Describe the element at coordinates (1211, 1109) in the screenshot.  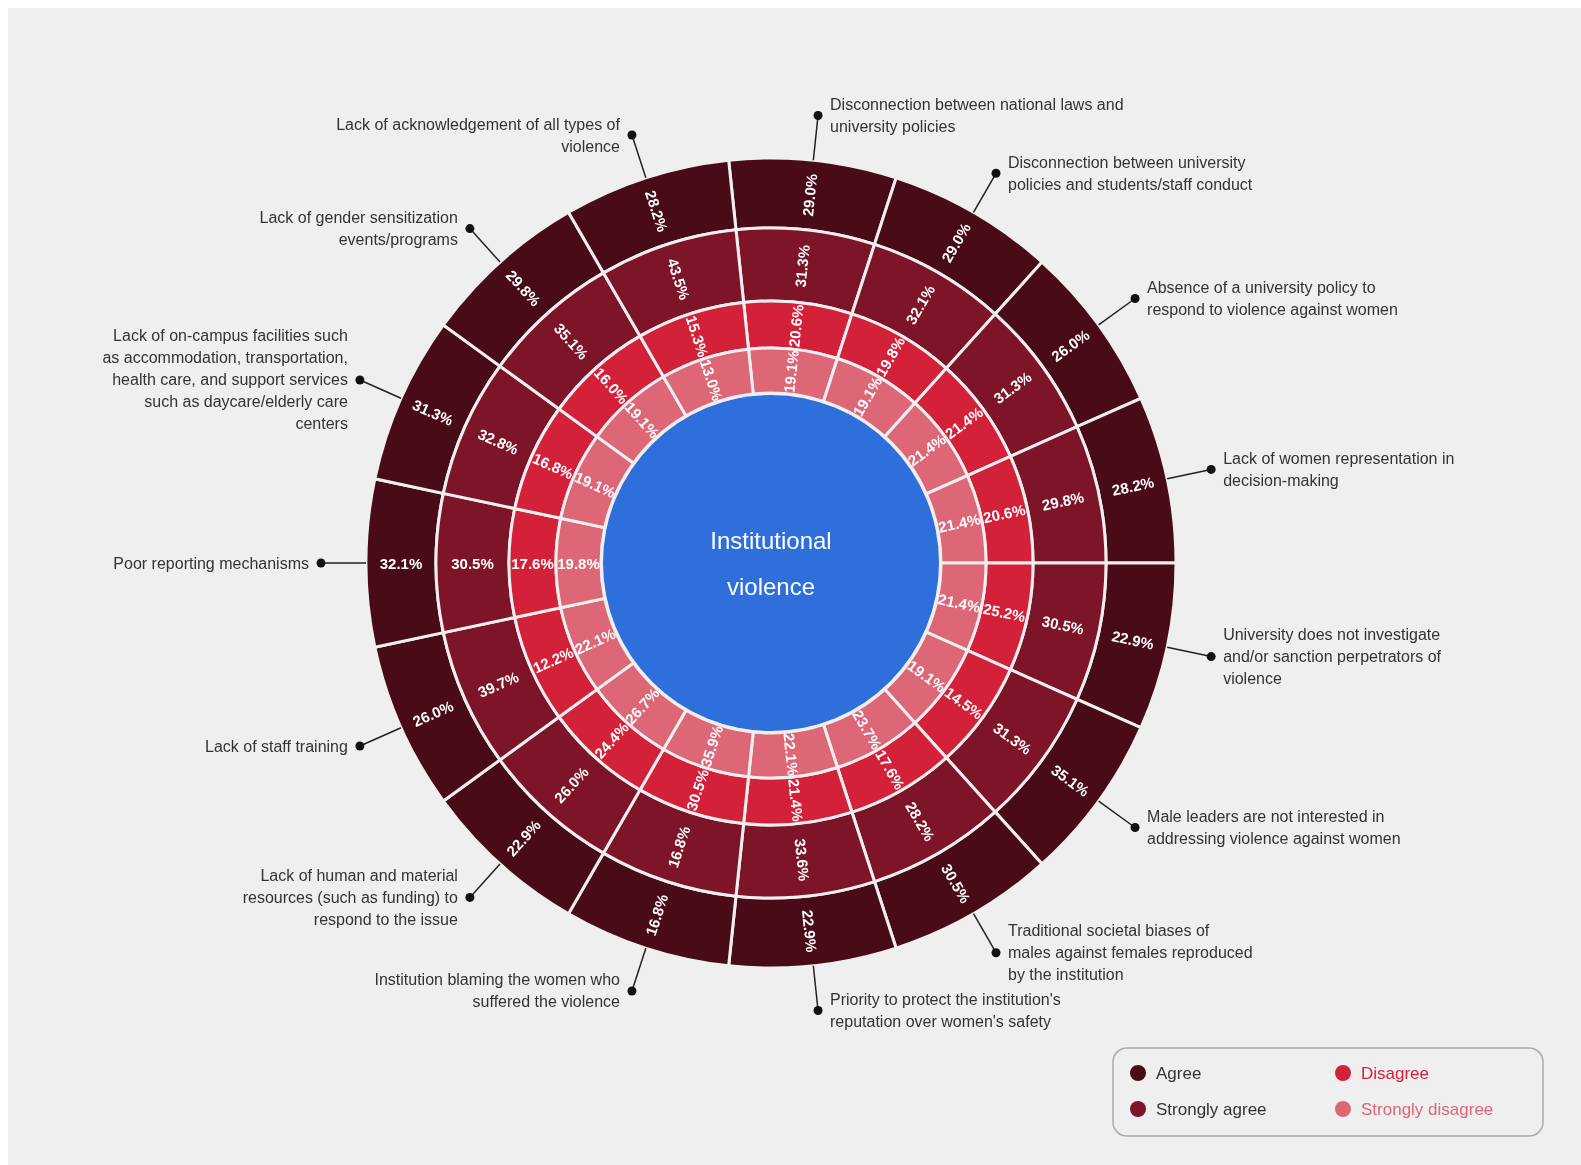
I see `legend-label: Strongly agree` at that location.